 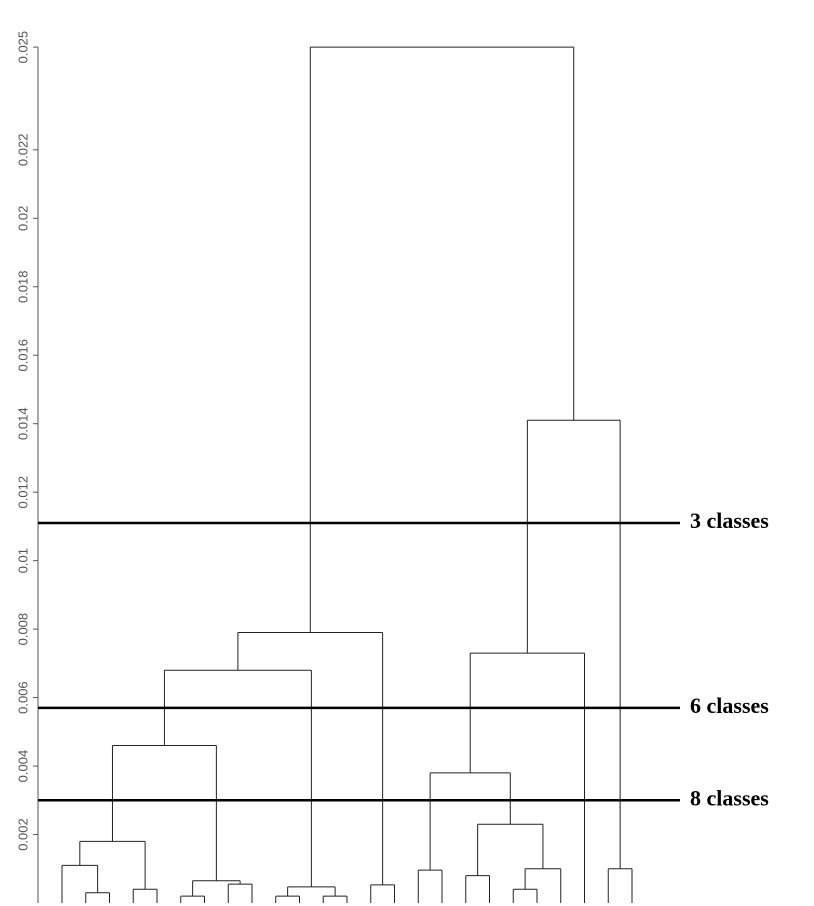 I want to click on cut-label: 6 classes, so click(x=729, y=705).